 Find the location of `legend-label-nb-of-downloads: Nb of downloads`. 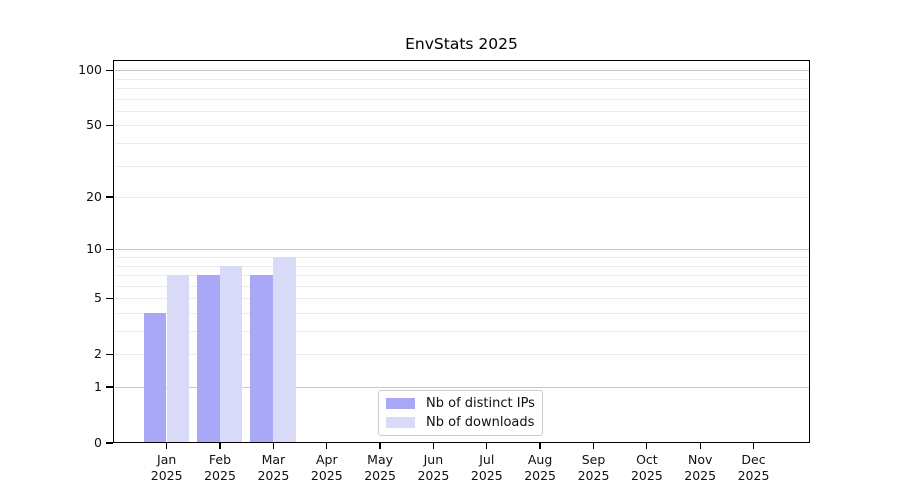

legend-label-nb-of-downloads: Nb of downloads is located at coordinates (480, 422).